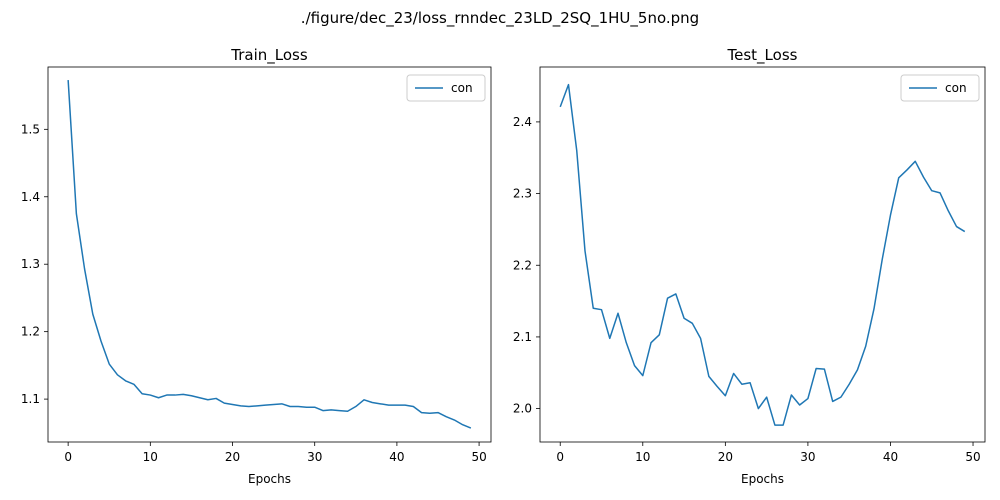 The width and height of the screenshot is (1000, 500). I want to click on train-loss-ytick-label: 1.2, so click(30, 332).